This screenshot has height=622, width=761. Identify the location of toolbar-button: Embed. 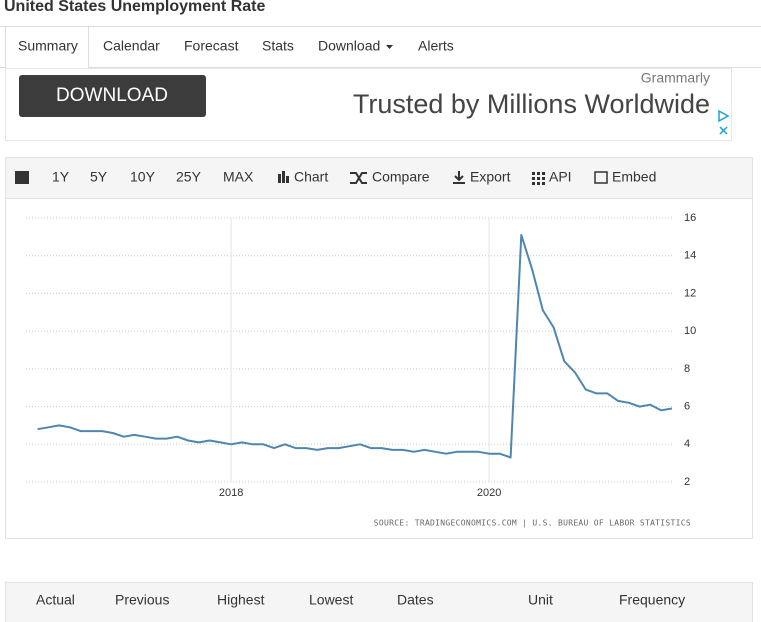
(634, 177).